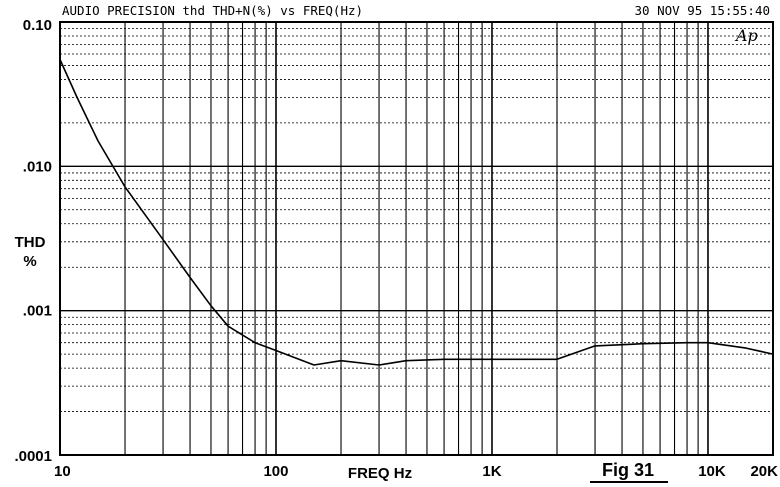 Image resolution: width=780 pixels, height=487 pixels. Describe the element at coordinates (33, 456) in the screenshot. I see `y-tick-label: .0001` at that location.